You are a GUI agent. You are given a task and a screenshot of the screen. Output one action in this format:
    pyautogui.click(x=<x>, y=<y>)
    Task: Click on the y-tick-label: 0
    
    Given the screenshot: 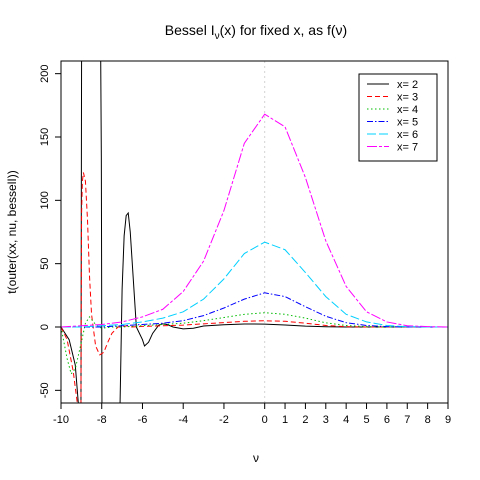 What is the action you would take?
    pyautogui.click(x=45, y=327)
    